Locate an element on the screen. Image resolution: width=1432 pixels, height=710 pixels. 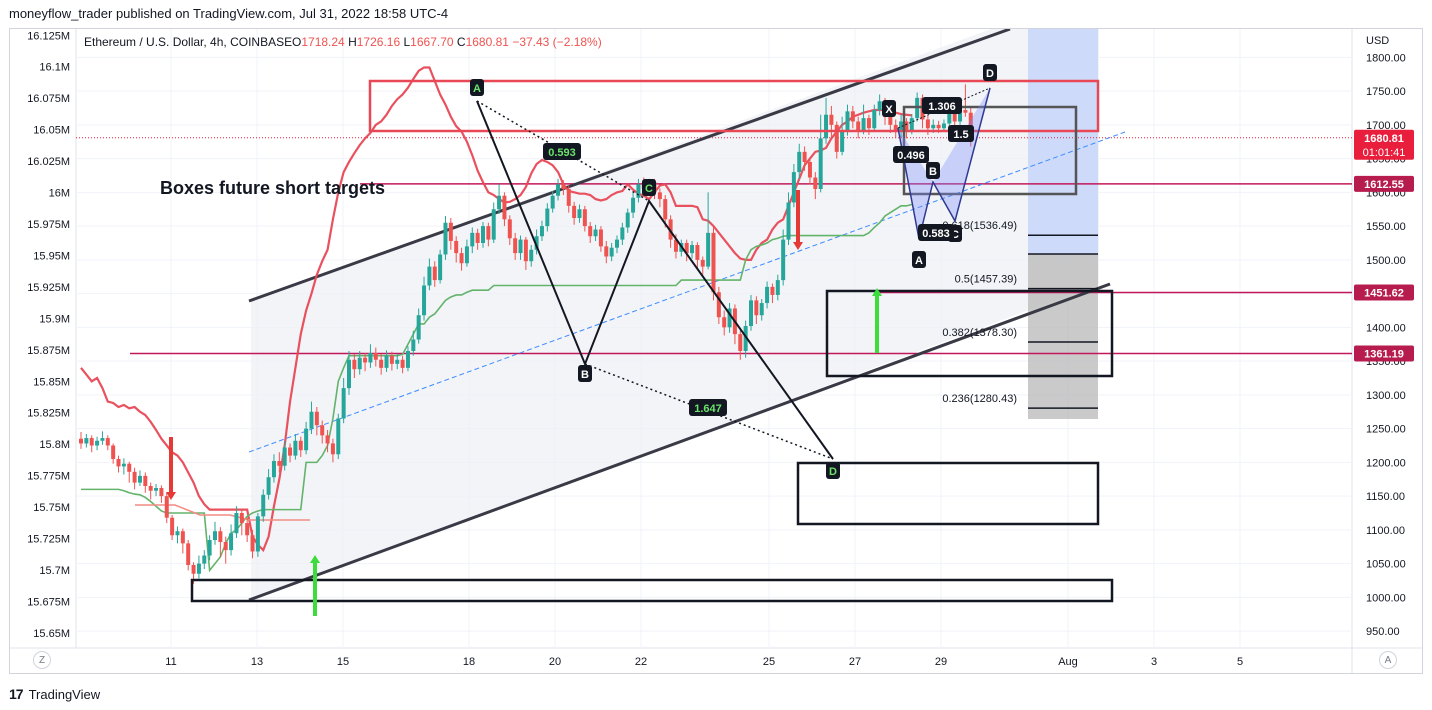
left-axis-tick: 15.875M is located at coordinates (48, 351).